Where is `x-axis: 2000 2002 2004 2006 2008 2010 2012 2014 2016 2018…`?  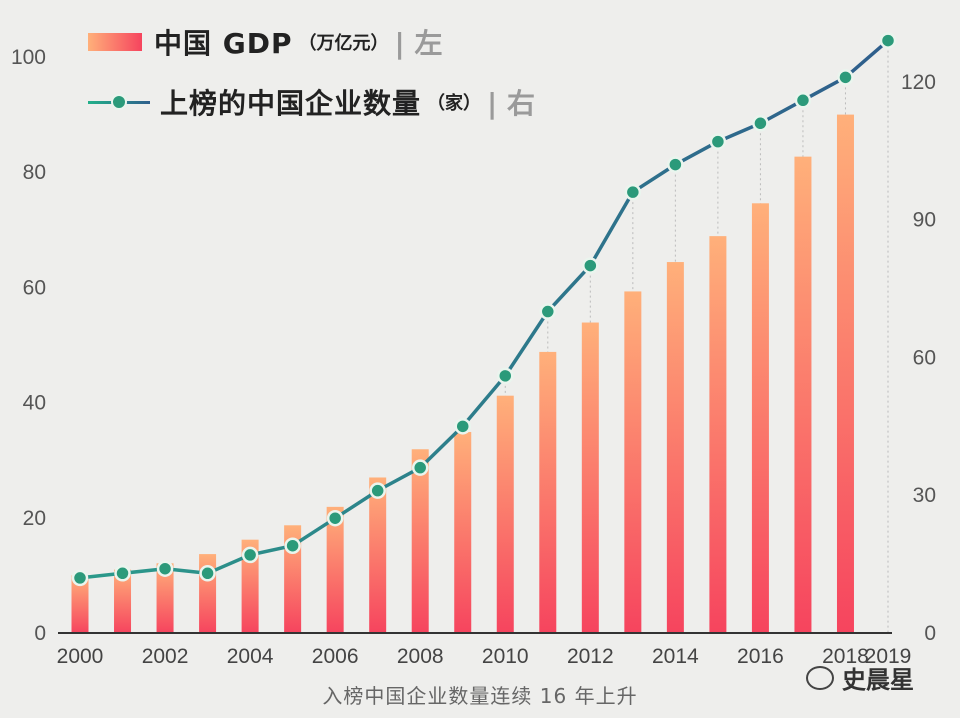 x-axis: 2000 2002 2004 2006 2008 2010 2012 2014 2016 2018… is located at coordinates (484, 656).